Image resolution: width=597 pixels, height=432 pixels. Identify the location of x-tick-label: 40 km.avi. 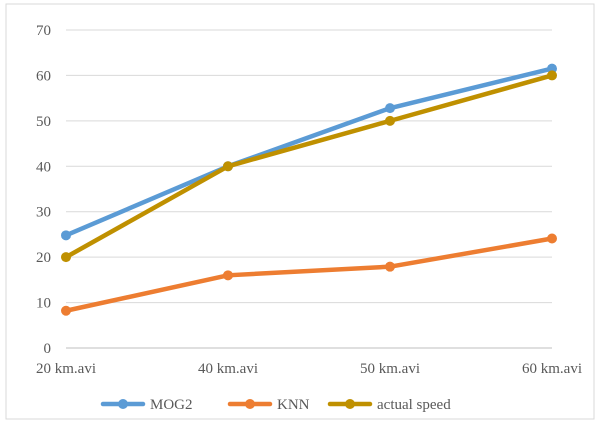
(228, 369).